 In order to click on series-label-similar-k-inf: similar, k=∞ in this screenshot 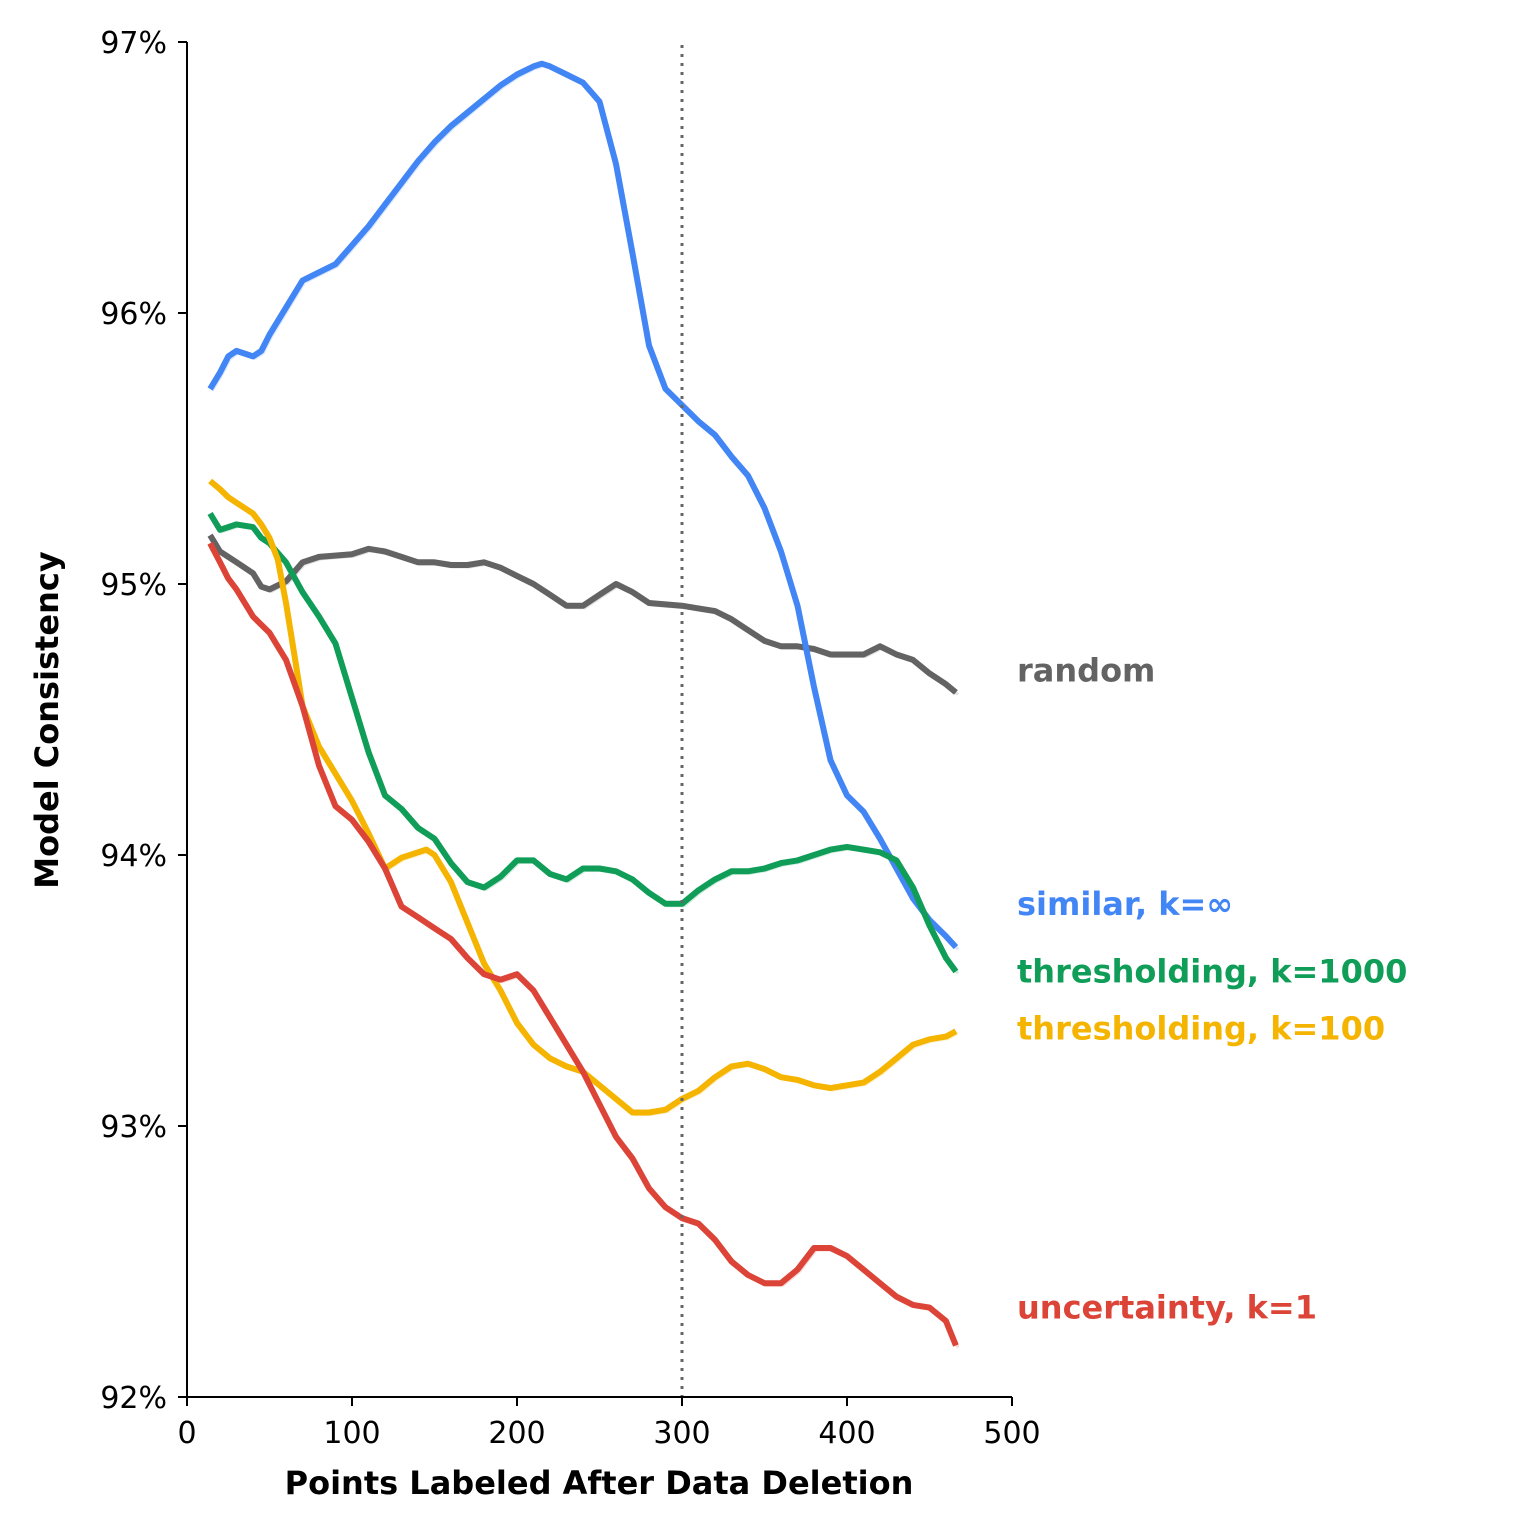, I will do `click(1125, 904)`.